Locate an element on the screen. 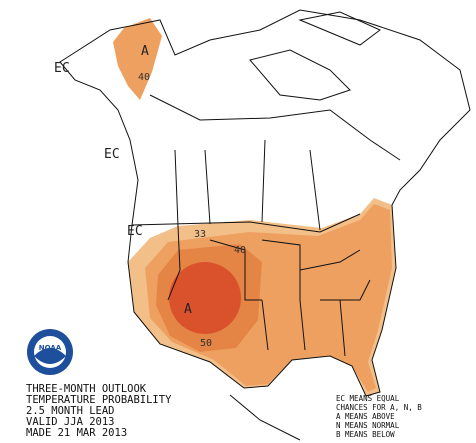  title-line: TEMPERATURE PROBABILITY is located at coordinates (99, 400).